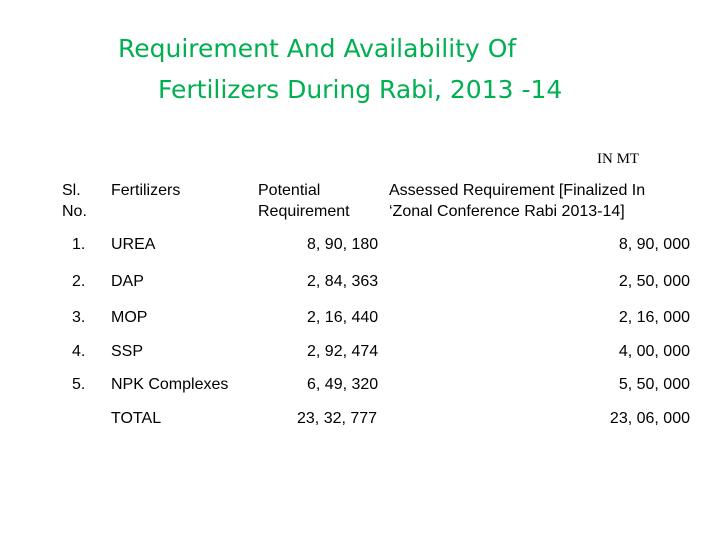 The width and height of the screenshot is (720, 540). I want to click on table-row: 2. DAP 2, 84, 363 2, 50, 000, so click(360, 285).